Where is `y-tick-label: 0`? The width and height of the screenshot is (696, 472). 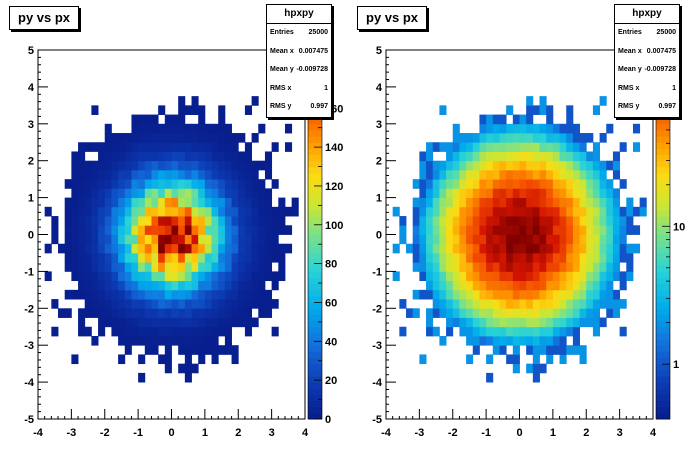 y-tick-label: 0 is located at coordinates (379, 236).